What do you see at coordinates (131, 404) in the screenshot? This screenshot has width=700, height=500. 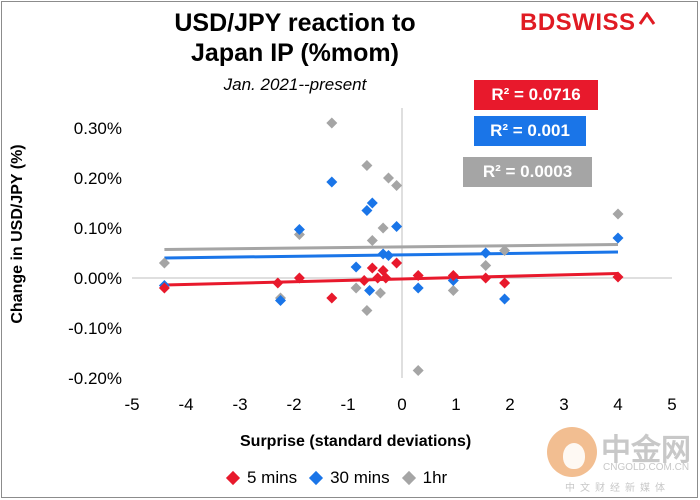 I see `x-tick-label: -5` at bounding box center [131, 404].